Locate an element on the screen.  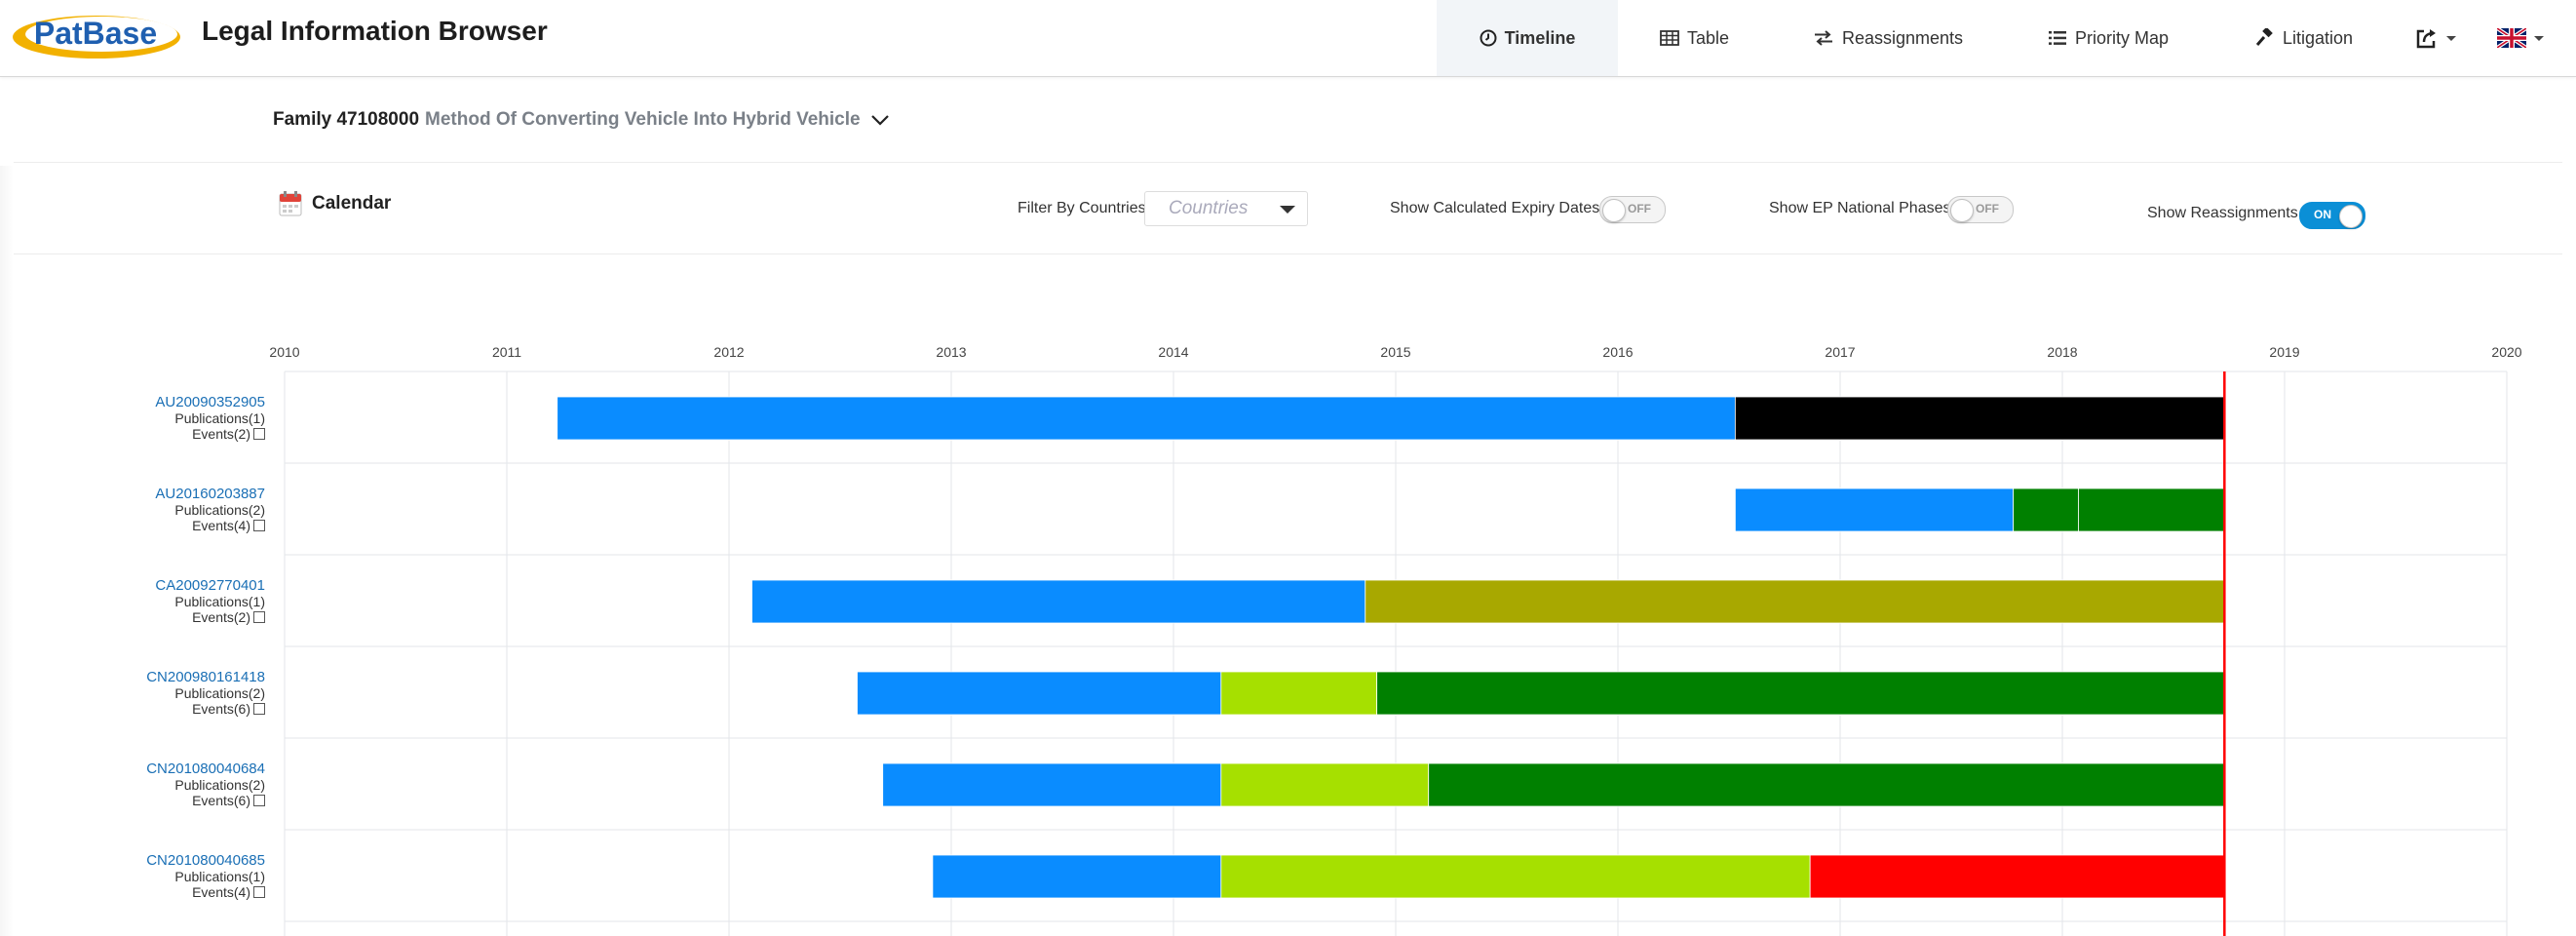
calendar-label: Calendar is located at coordinates (352, 203).